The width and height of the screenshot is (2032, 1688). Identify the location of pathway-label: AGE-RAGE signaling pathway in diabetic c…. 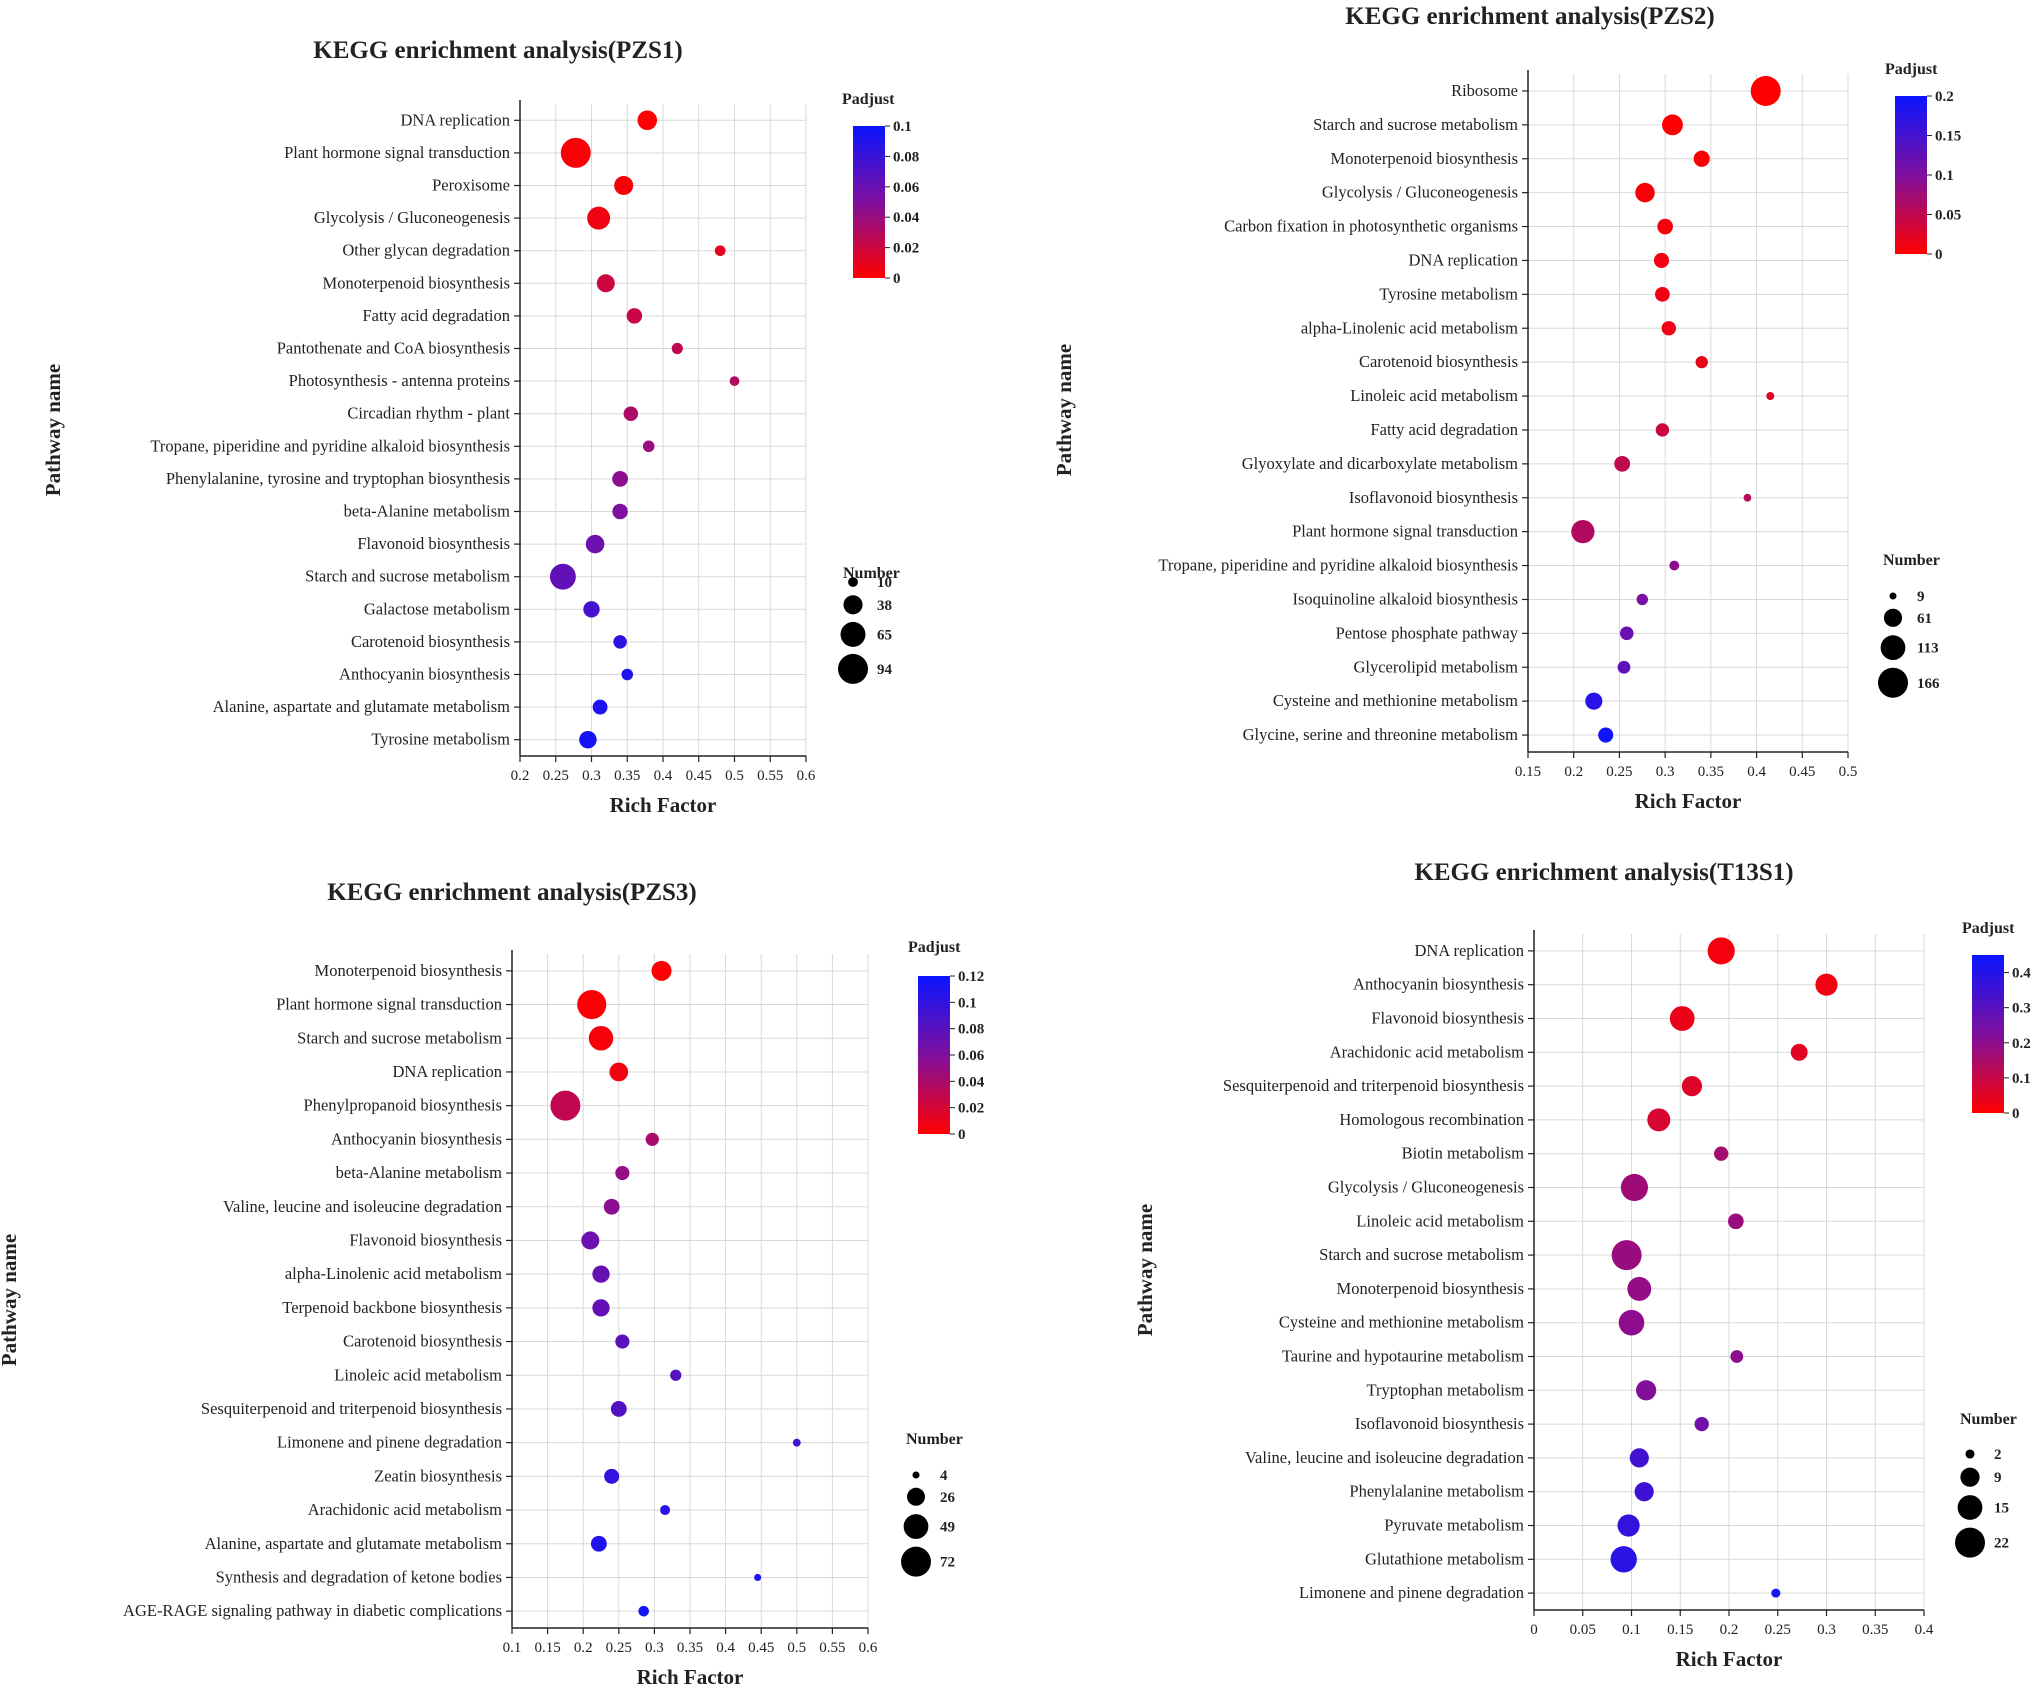
(312, 1610).